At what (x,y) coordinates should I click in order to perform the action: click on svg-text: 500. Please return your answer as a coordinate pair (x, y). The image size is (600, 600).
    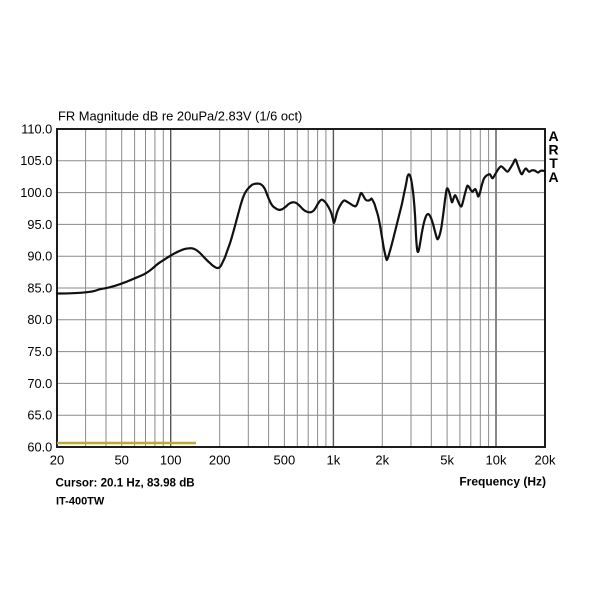
    Looking at the image, I should click on (285, 460).